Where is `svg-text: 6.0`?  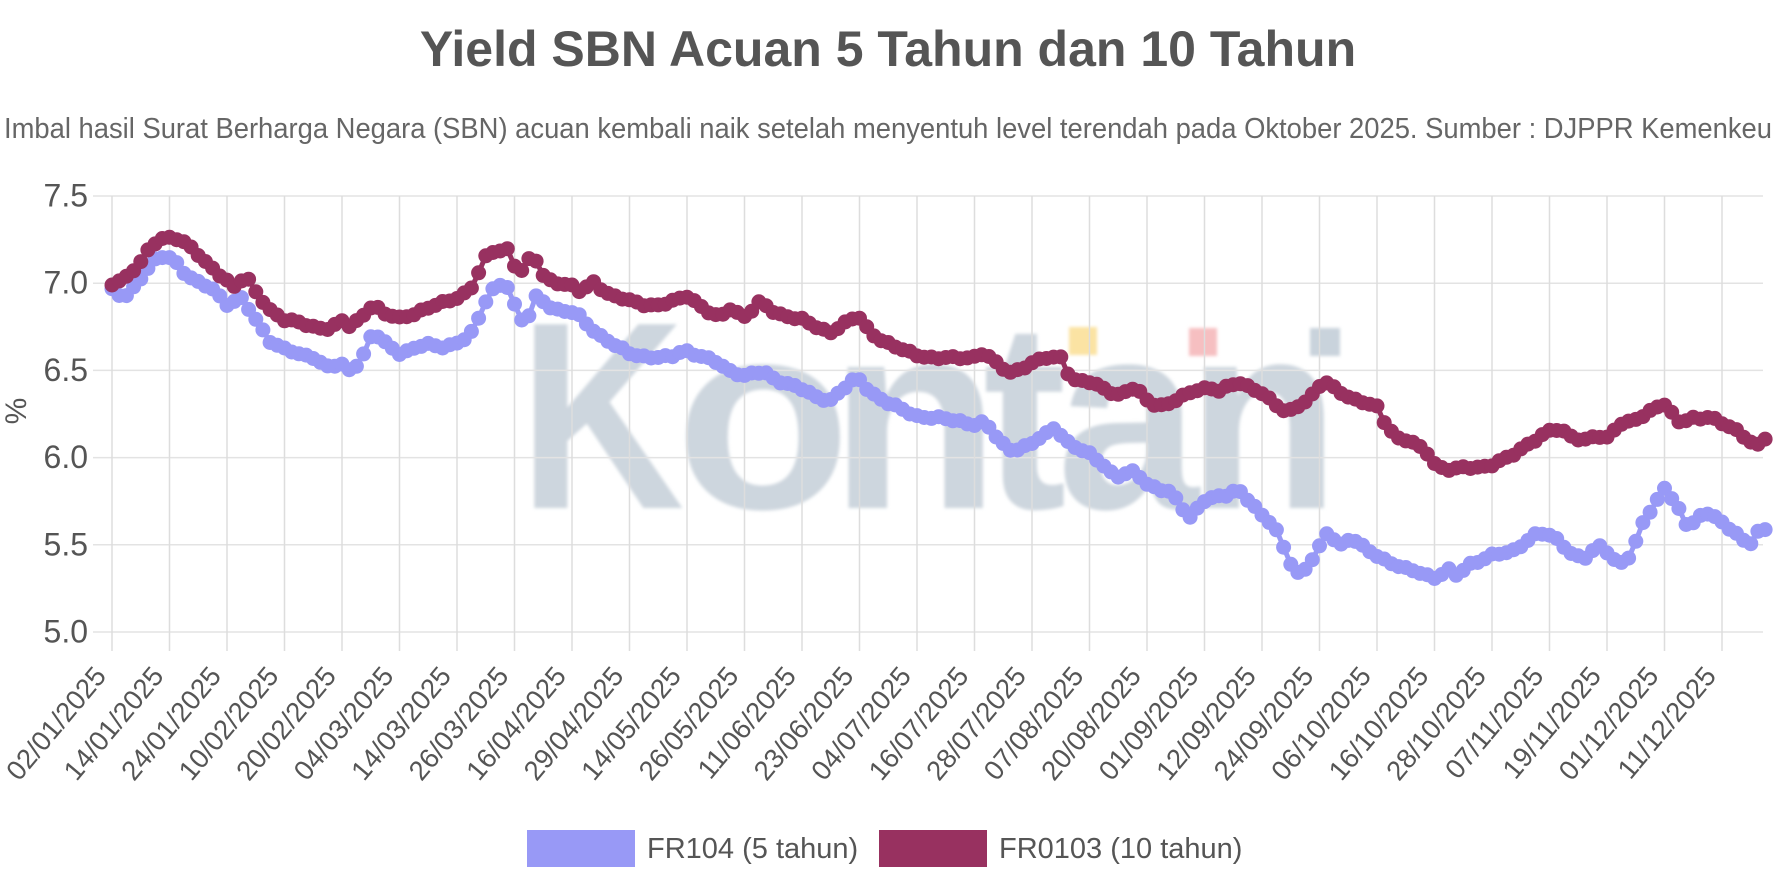
svg-text: 6.0 is located at coordinates (66, 457).